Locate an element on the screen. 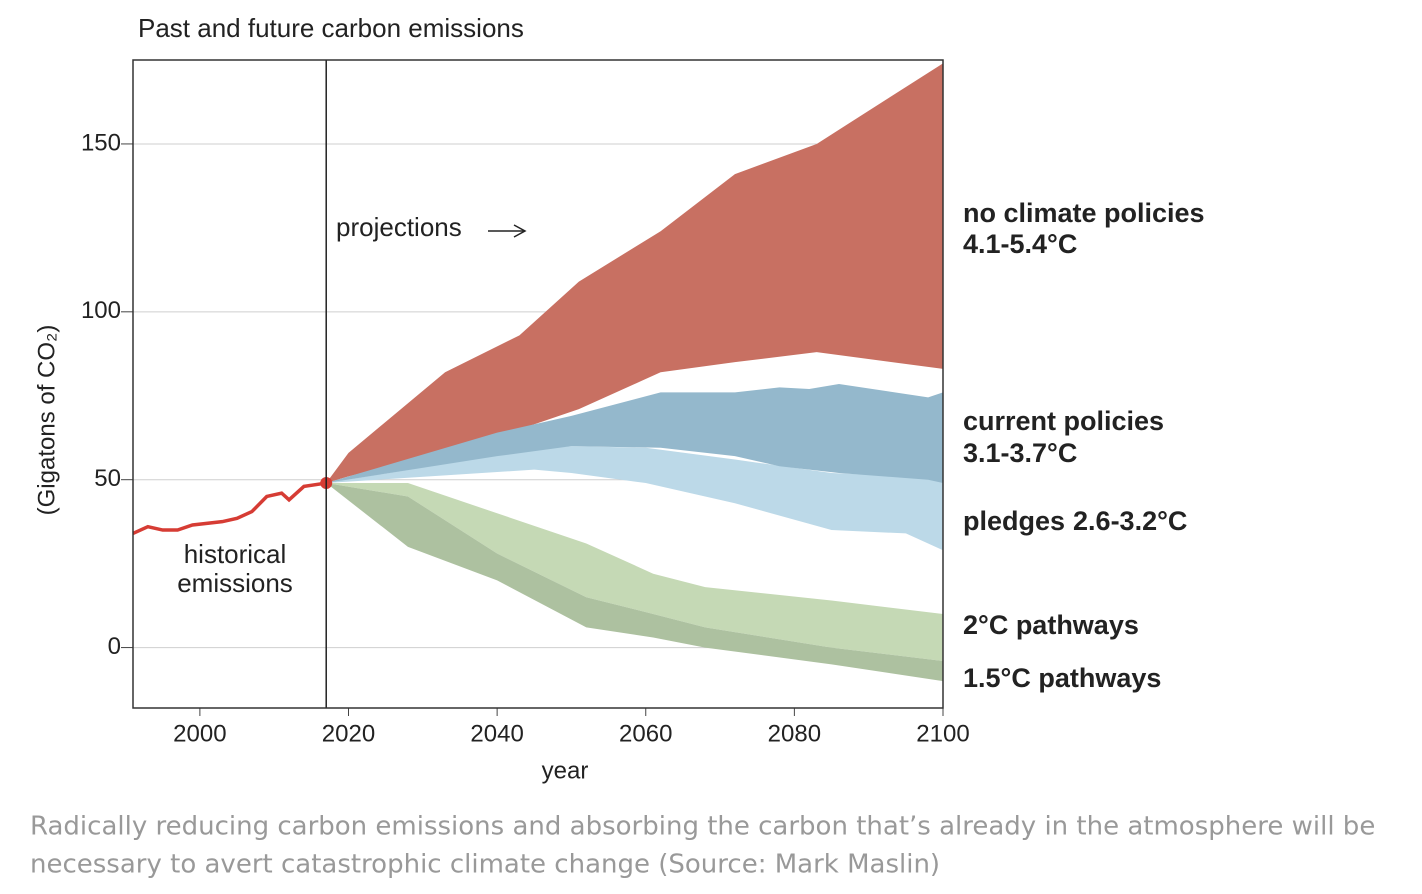  x-tick-label: 2060 is located at coordinates (645, 733).